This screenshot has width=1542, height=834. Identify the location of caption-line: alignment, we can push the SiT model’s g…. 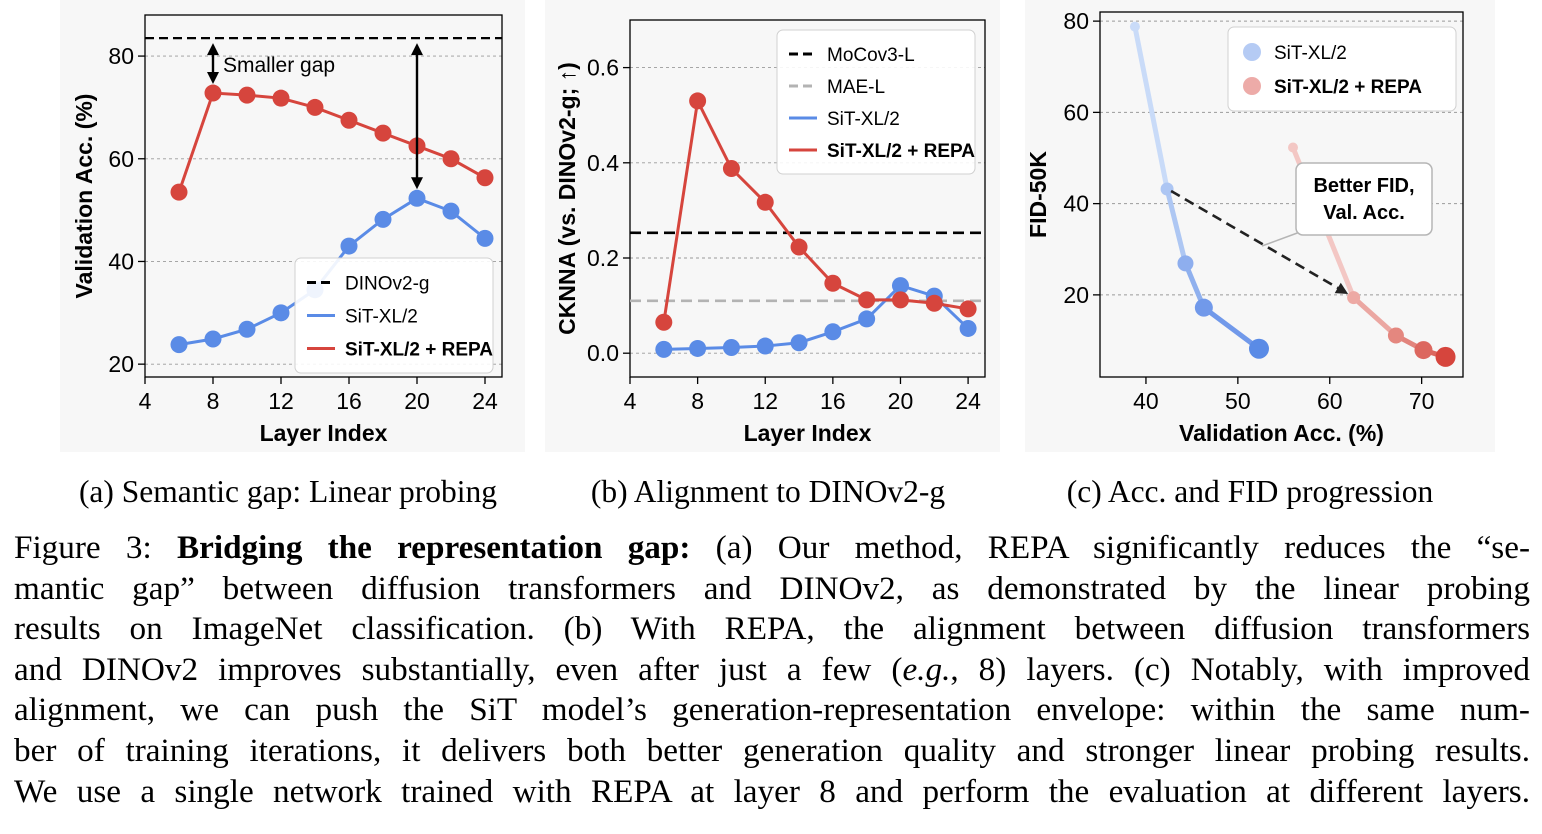
(772, 710).